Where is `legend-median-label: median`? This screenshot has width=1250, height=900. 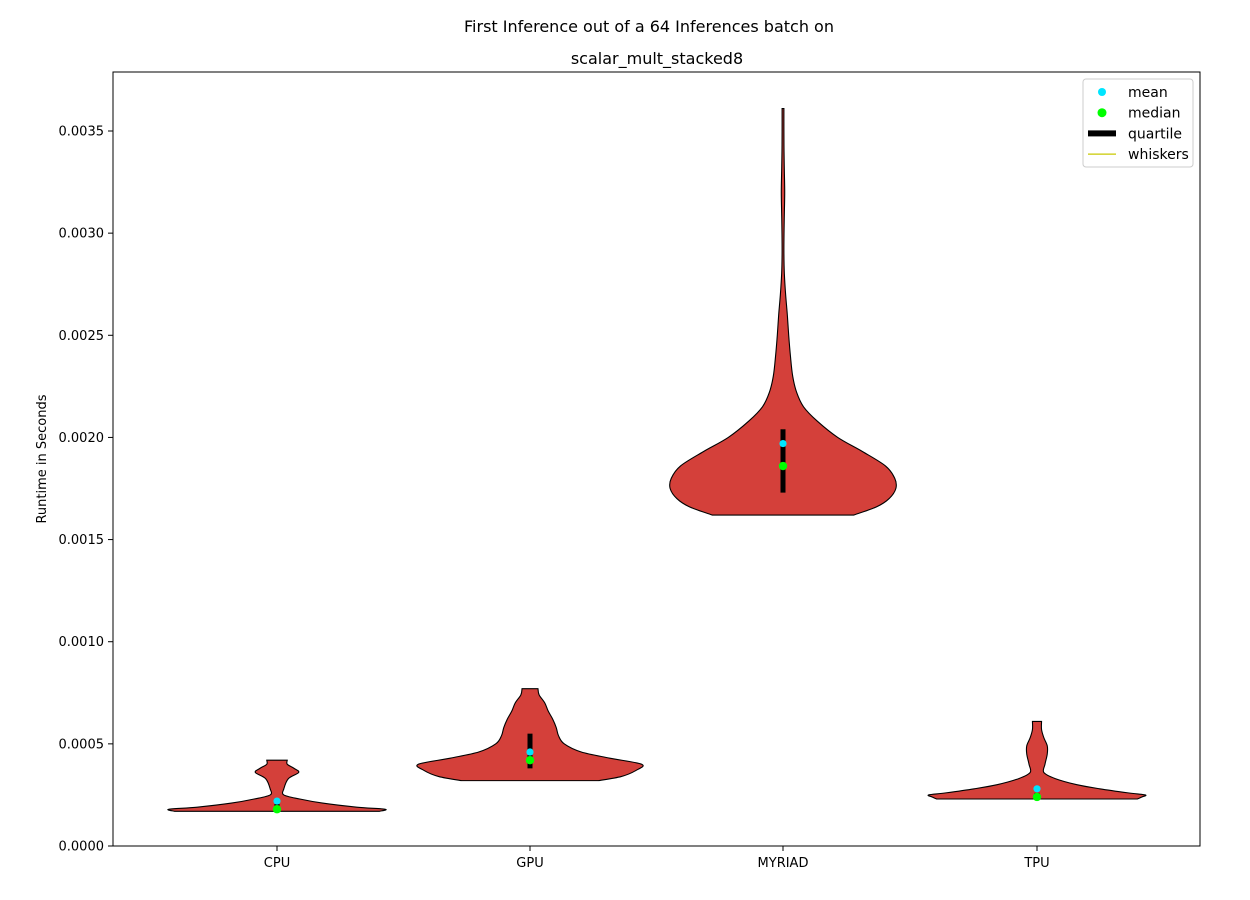
legend-median-label: median is located at coordinates (1154, 114).